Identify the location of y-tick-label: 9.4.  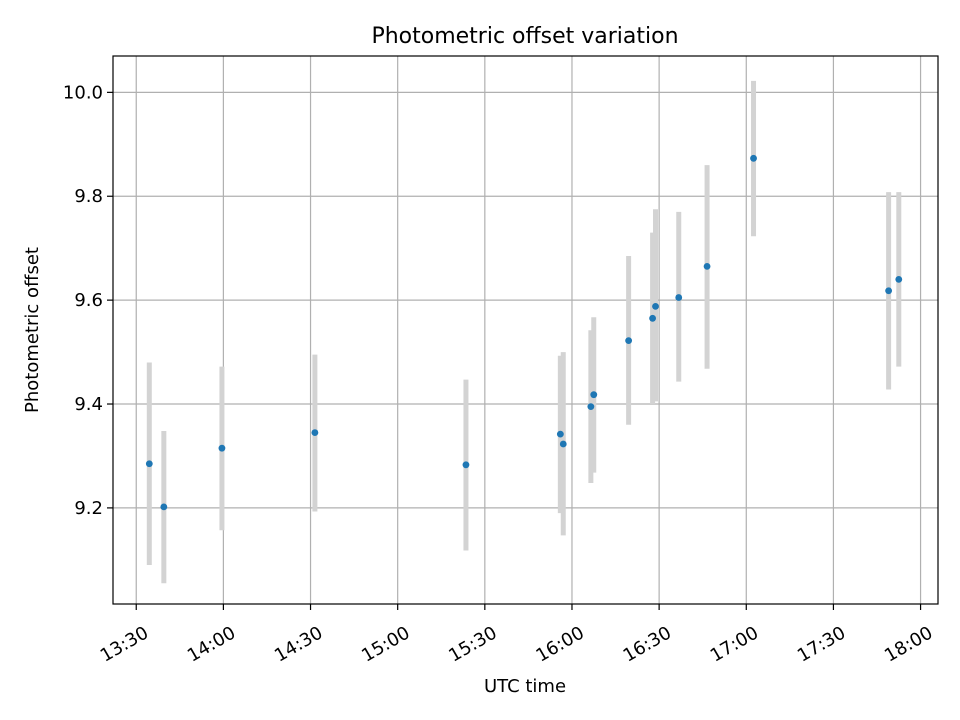
(88, 404).